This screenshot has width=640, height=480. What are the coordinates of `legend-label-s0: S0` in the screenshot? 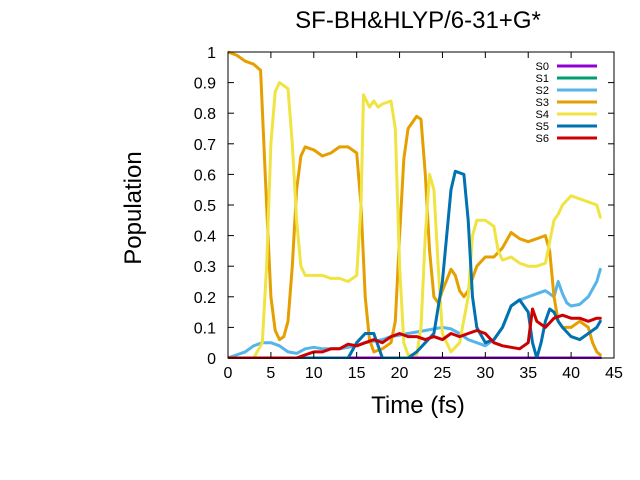 It's located at (542, 67).